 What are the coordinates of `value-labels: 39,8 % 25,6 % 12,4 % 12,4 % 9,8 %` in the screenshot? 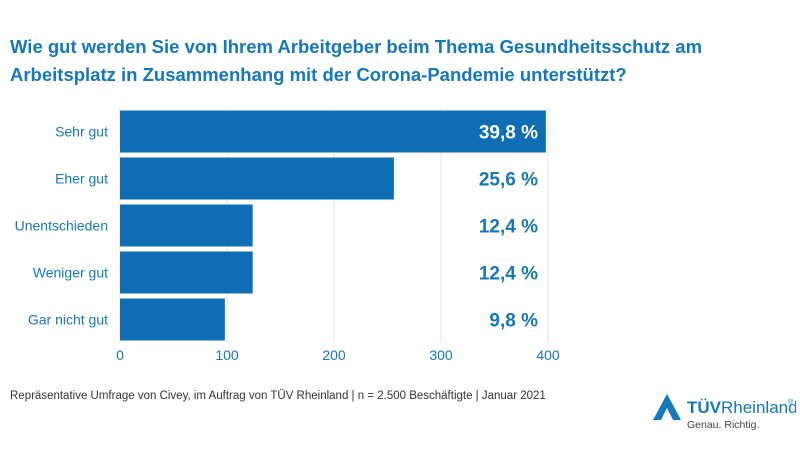 It's located at (508, 227).